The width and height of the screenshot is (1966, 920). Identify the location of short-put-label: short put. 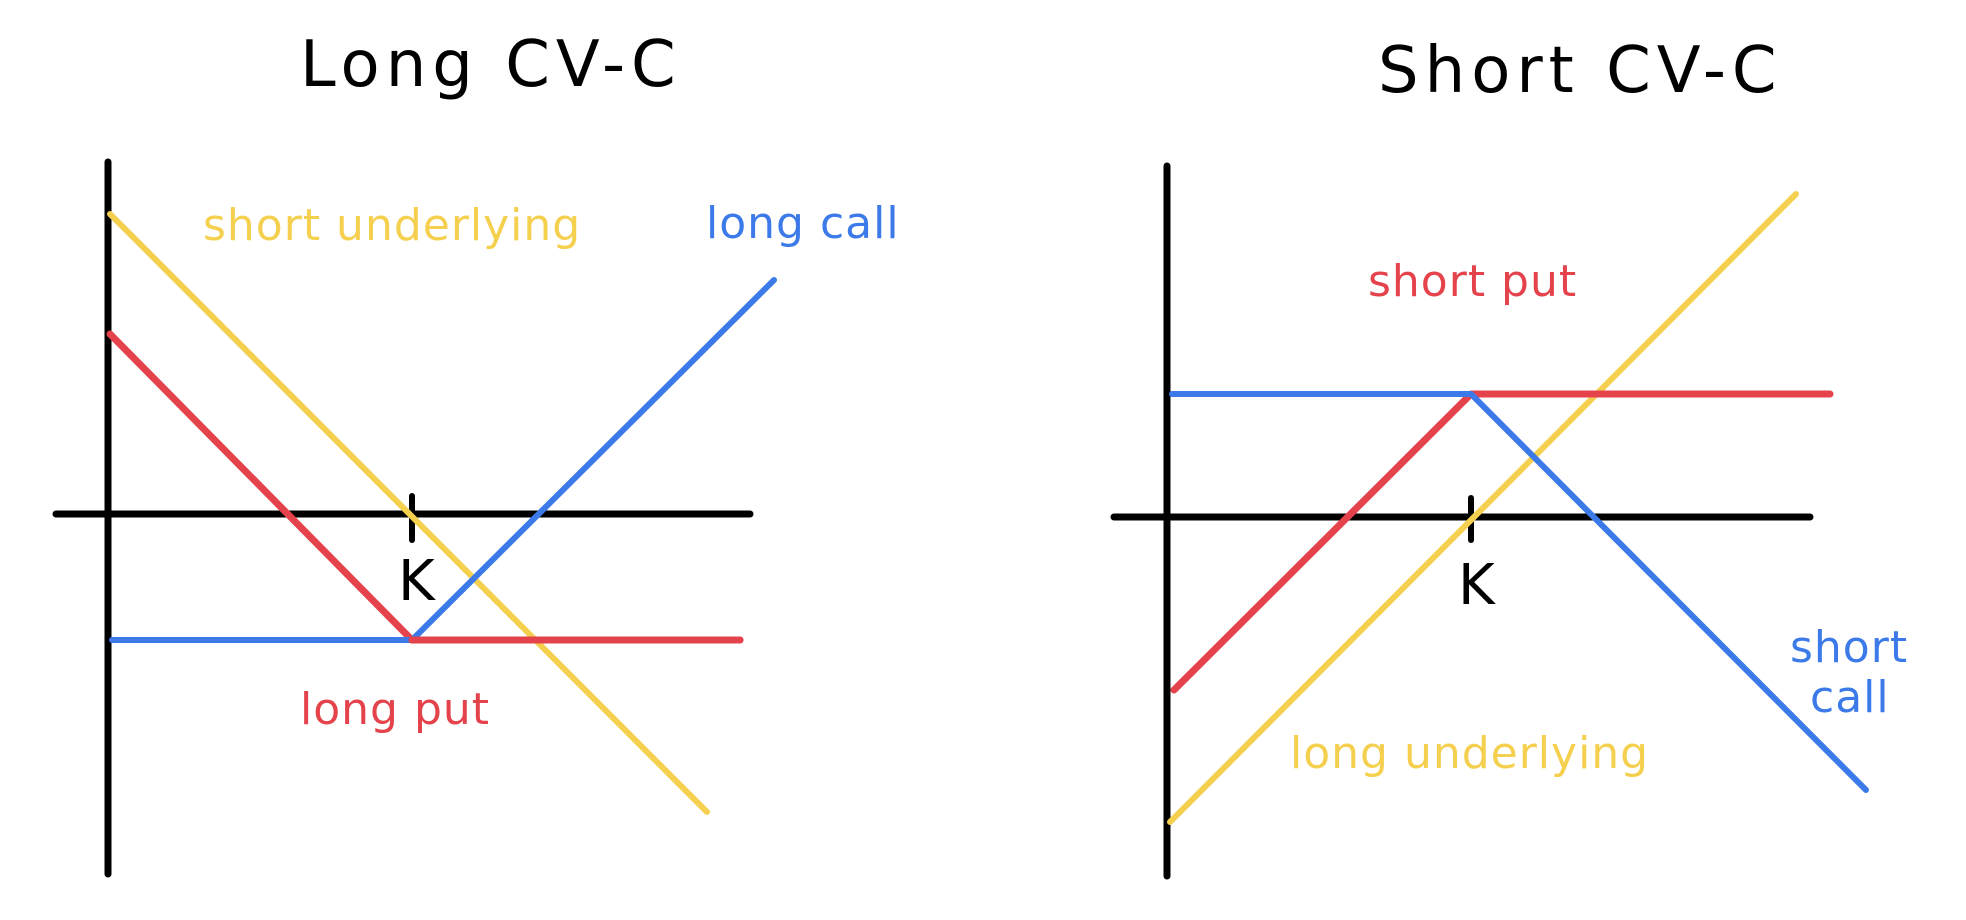
(1472, 281).